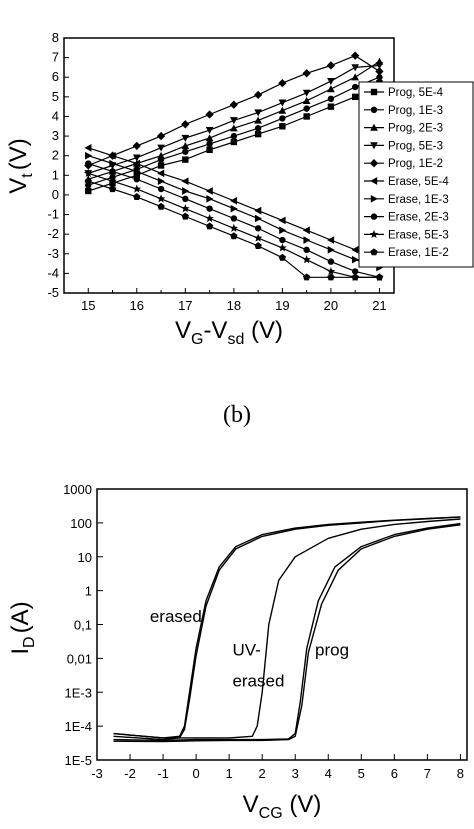  Describe the element at coordinates (418, 200) in the screenshot. I see `chart-a-legend-label: Erase, 1E-3` at that location.